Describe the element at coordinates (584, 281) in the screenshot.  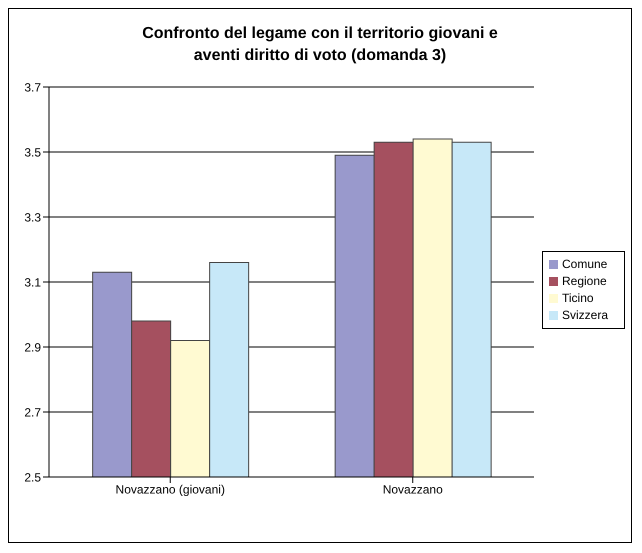
I see `legend-label: Regione` at that location.